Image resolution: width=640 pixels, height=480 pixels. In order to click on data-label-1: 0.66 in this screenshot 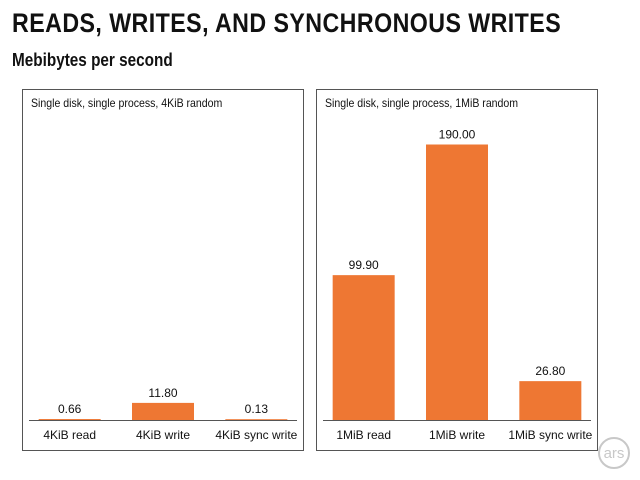, I will do `click(70, 409)`.